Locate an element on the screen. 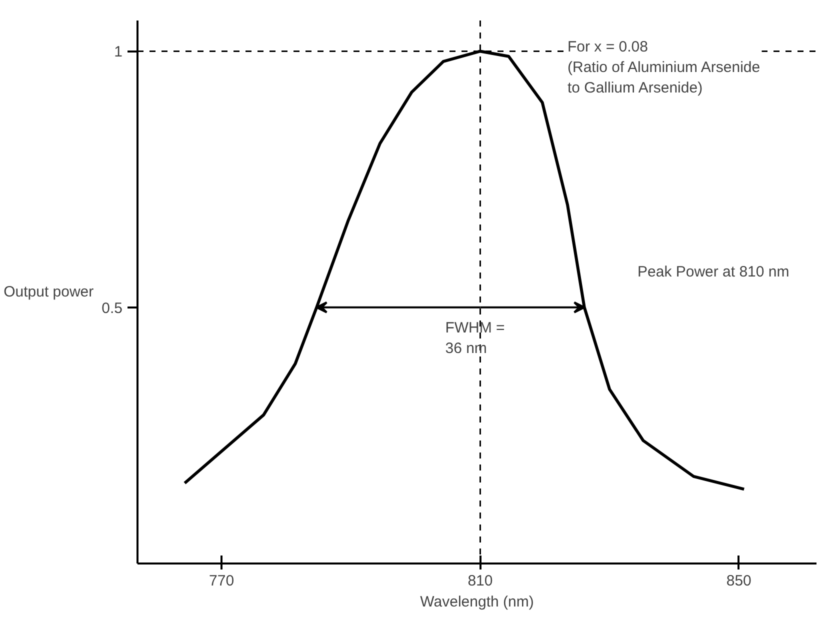 The width and height of the screenshot is (836, 633). annotation: FWHM = 36 nm is located at coordinates (475, 338).